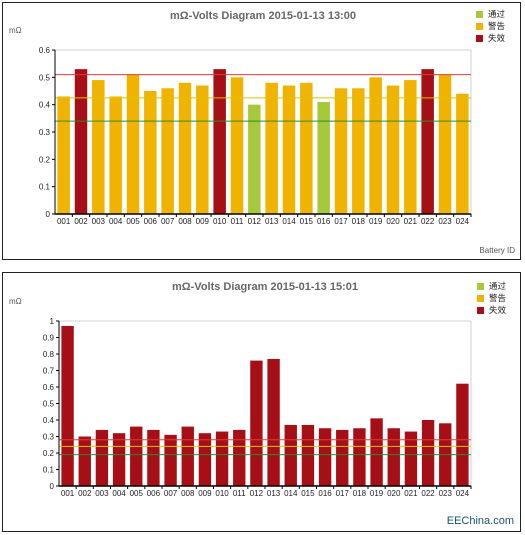 This screenshot has height=535, width=525. What do you see at coordinates (64, 221) in the screenshot?
I see `x-tick-label: 001` at bounding box center [64, 221].